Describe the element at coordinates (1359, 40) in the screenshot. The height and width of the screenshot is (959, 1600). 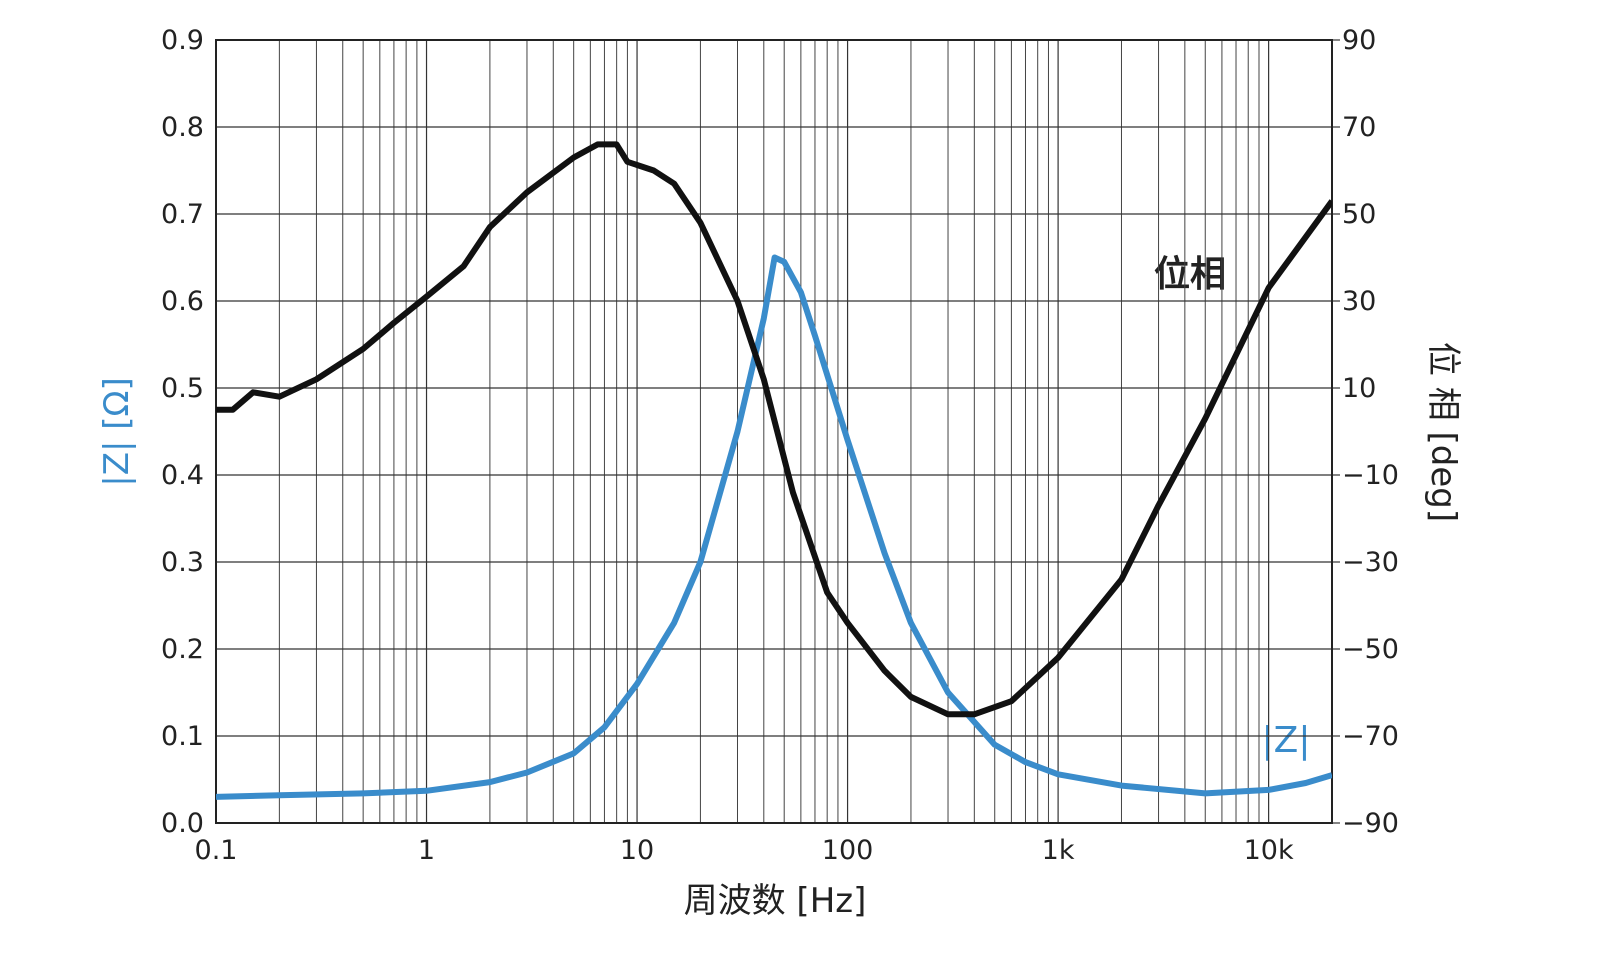
I see `y2-tick-label: 90` at that location.